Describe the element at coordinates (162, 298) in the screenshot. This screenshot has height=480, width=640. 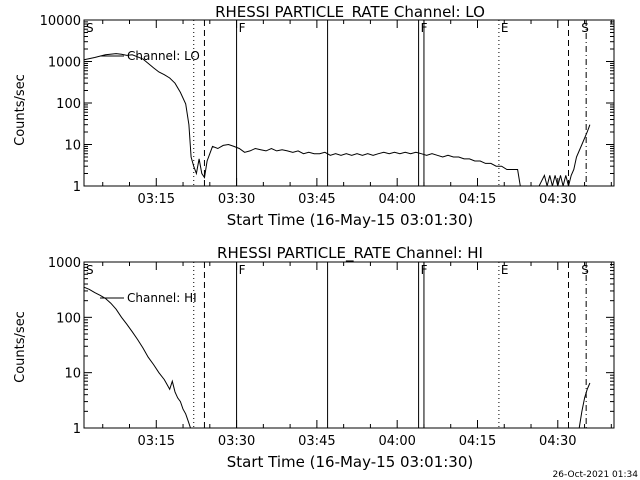
I see `legend-label: Channel: HI` at that location.